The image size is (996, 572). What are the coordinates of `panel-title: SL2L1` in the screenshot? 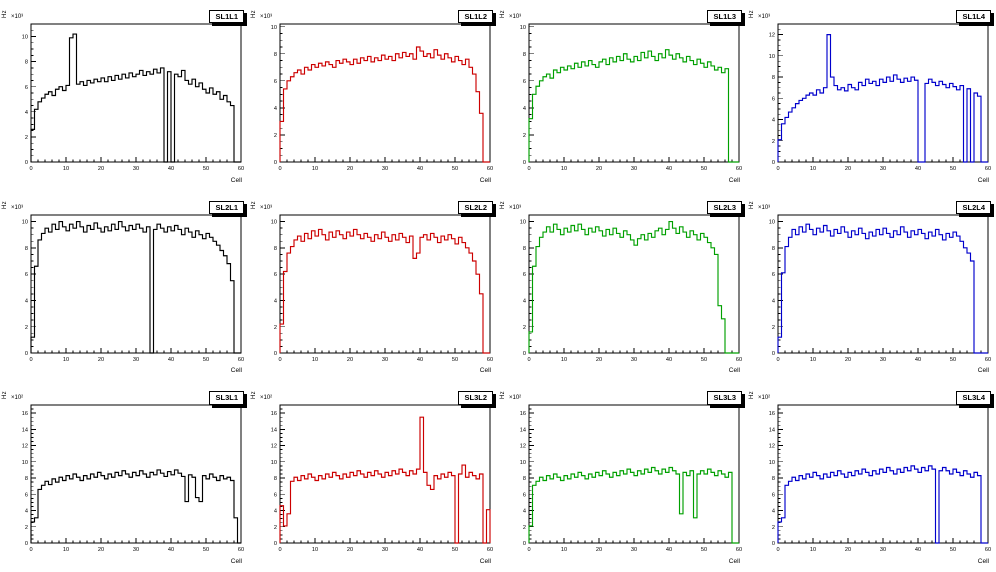 It's located at (226, 207).